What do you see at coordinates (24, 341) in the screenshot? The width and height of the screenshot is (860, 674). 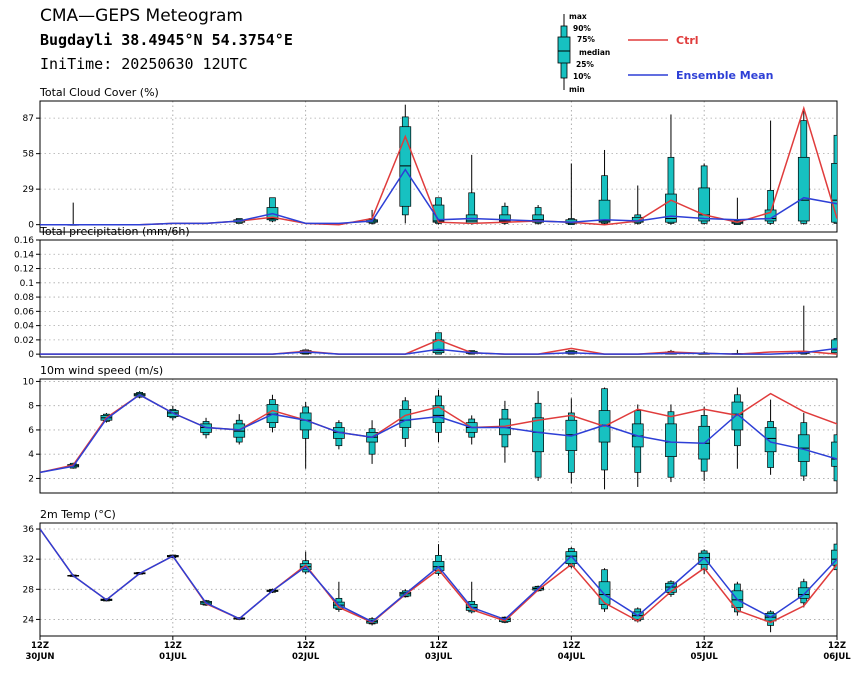 I see `y-tick-label: 0.02` at bounding box center [24, 341].